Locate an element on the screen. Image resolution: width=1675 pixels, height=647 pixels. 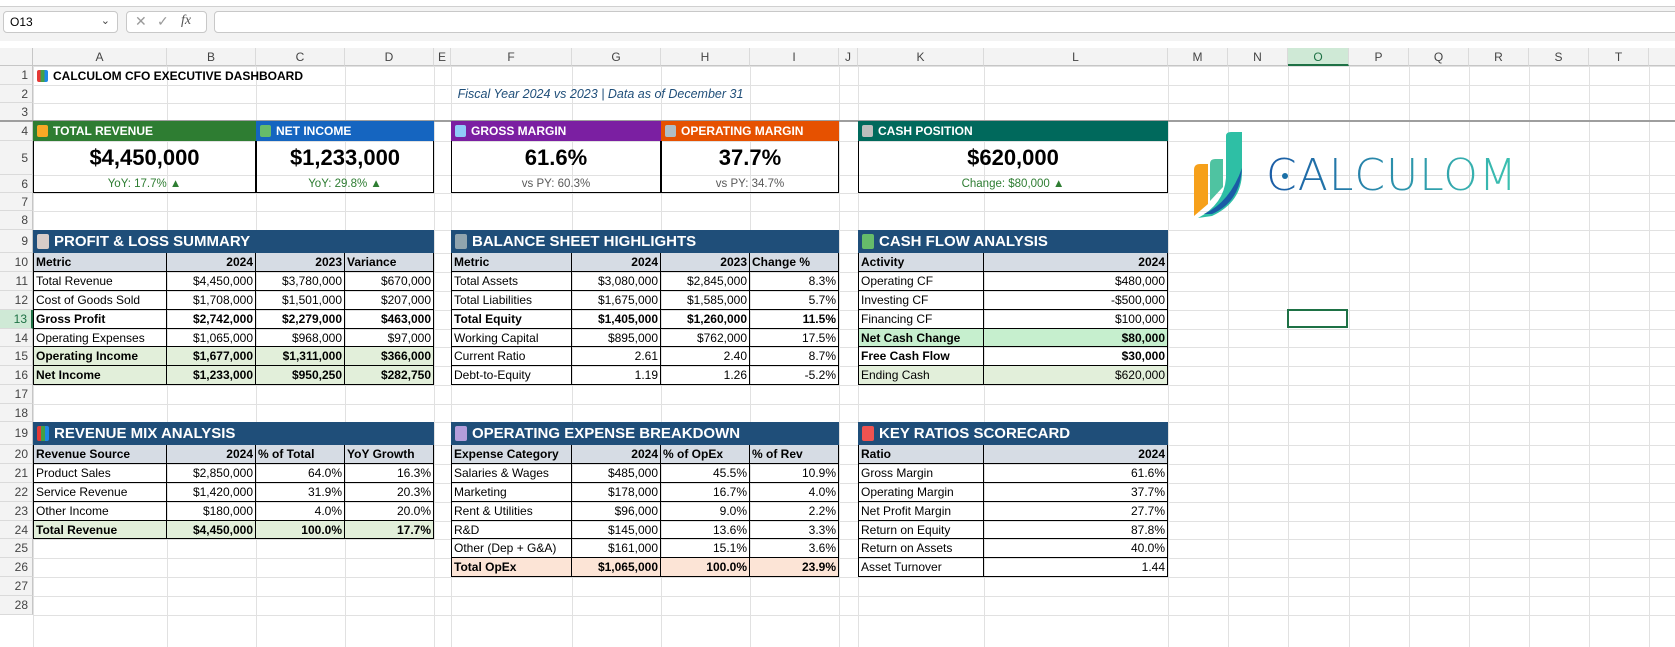
row-label-cell: Net Income is located at coordinates (100, 375).